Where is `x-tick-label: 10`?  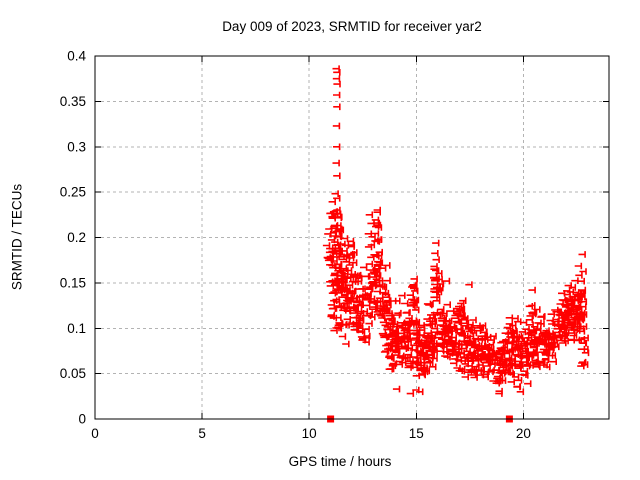
x-tick-label: 10 is located at coordinates (309, 433).